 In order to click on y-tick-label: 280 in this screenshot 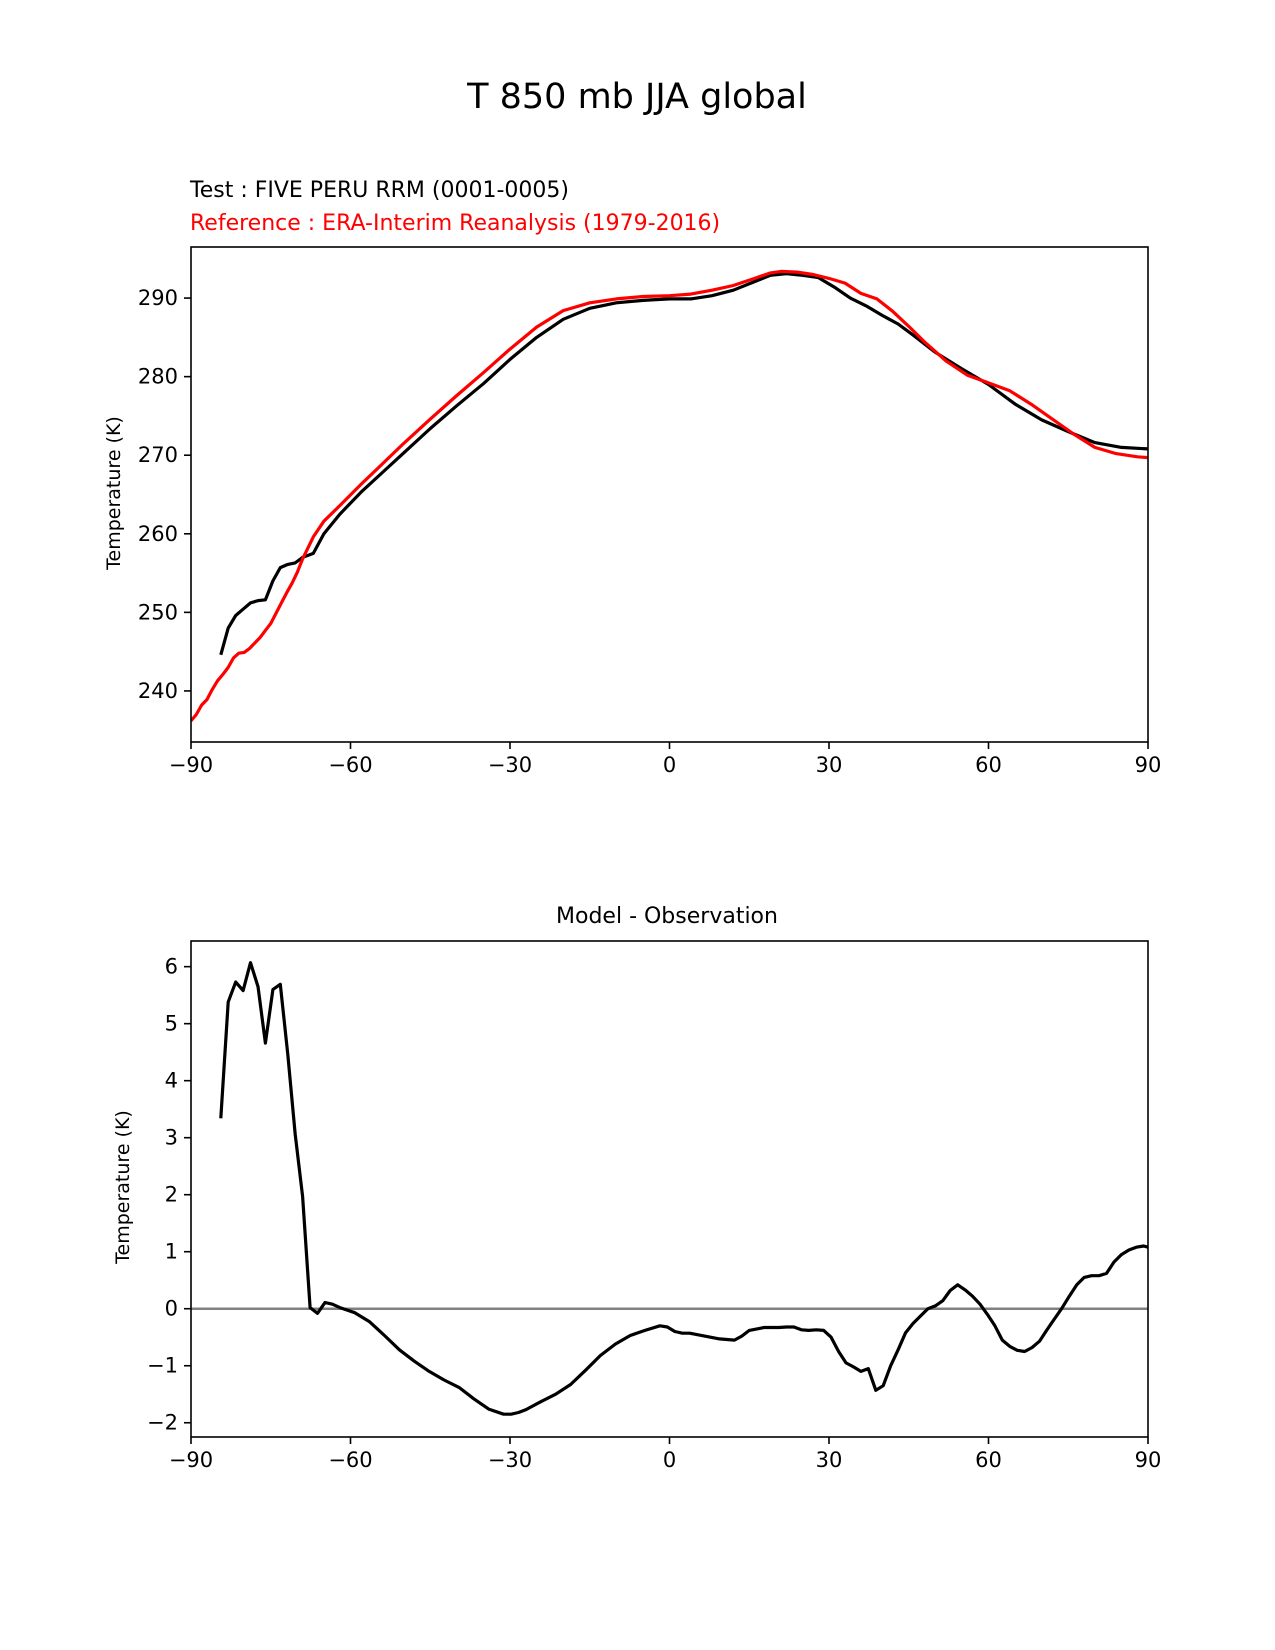, I will do `click(158, 377)`.